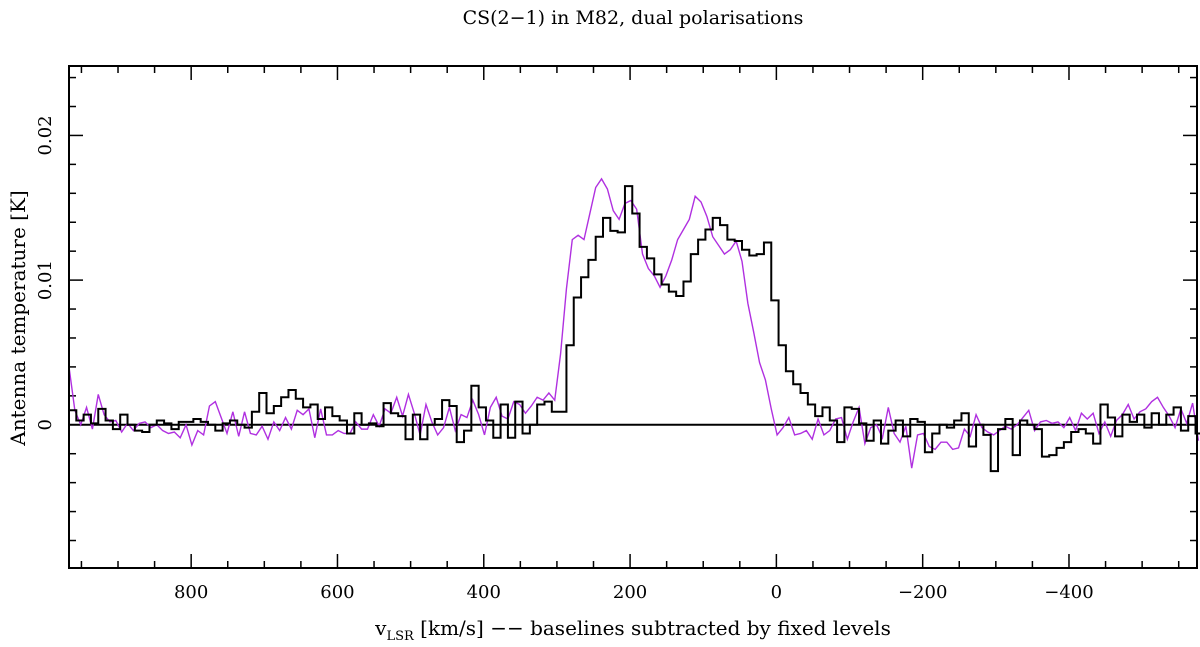 This screenshot has height=647, width=1200. What do you see at coordinates (45, 280) in the screenshot?
I see `y-tick-label: 0.01` at bounding box center [45, 280].